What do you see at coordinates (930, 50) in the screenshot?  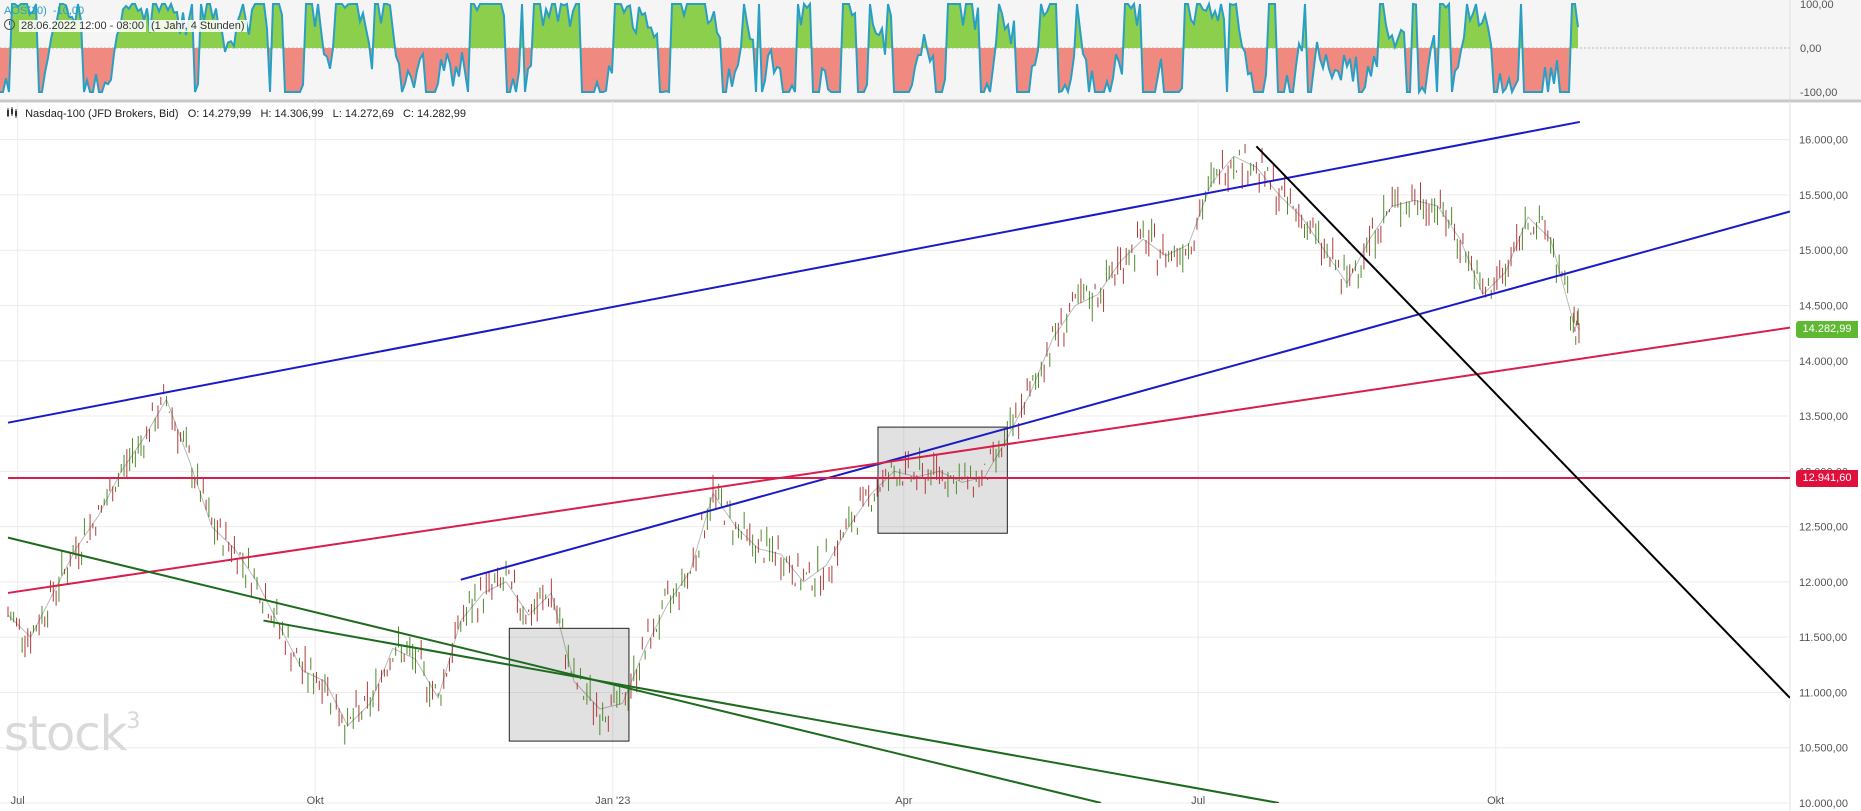 I see `indicator-panel: 100,00 0,00 -100,00` at bounding box center [930, 50].